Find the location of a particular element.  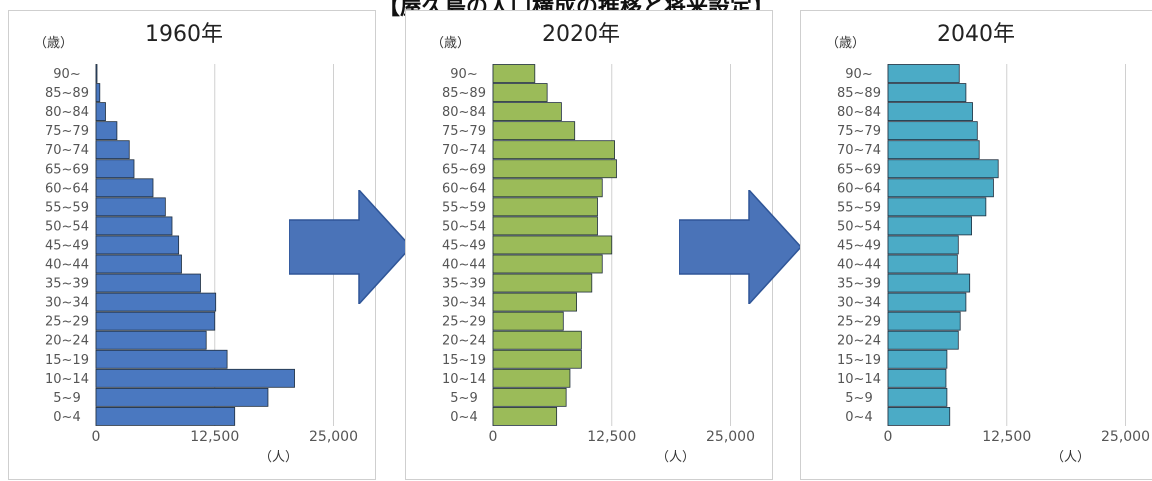

bar-45~49 is located at coordinates (552, 245).